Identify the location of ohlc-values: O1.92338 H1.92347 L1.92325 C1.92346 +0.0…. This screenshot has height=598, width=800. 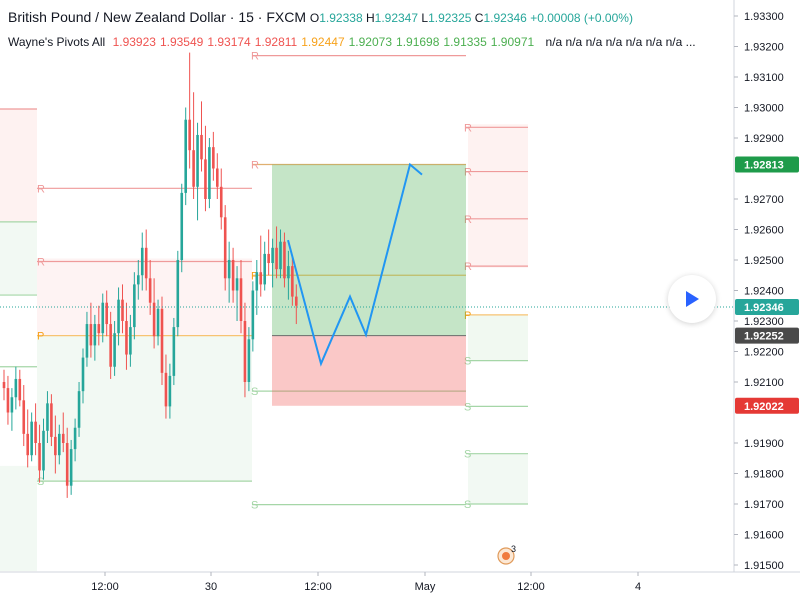
(471, 18).